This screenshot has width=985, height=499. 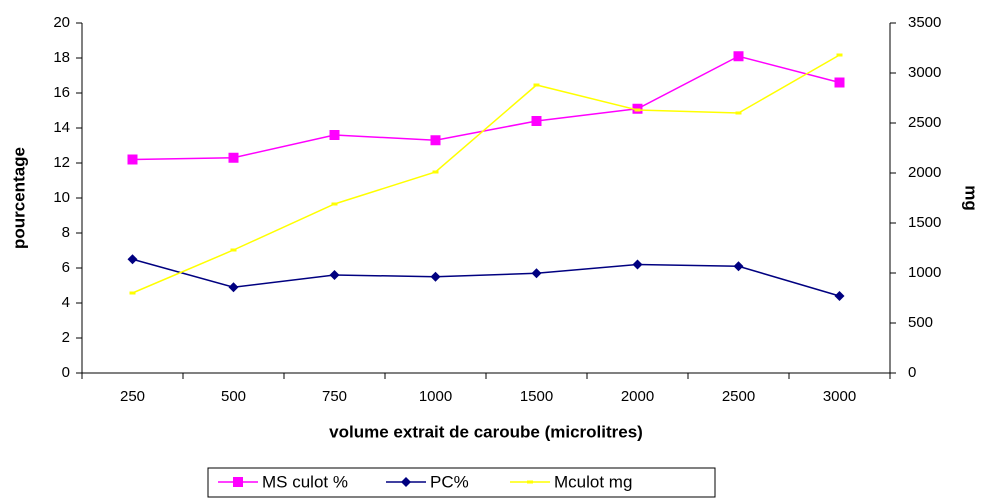 I want to click on y-tick-label: 16, so click(x=61, y=92).